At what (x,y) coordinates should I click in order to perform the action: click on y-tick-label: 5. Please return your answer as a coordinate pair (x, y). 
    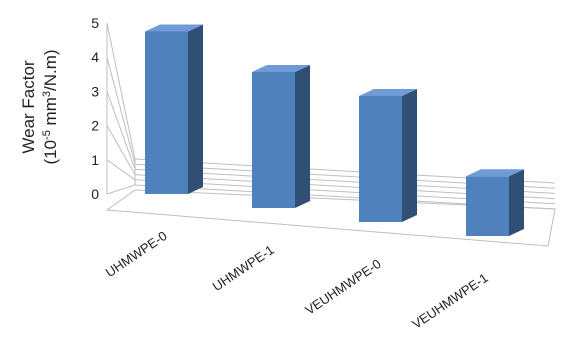
    Looking at the image, I should click on (95, 23).